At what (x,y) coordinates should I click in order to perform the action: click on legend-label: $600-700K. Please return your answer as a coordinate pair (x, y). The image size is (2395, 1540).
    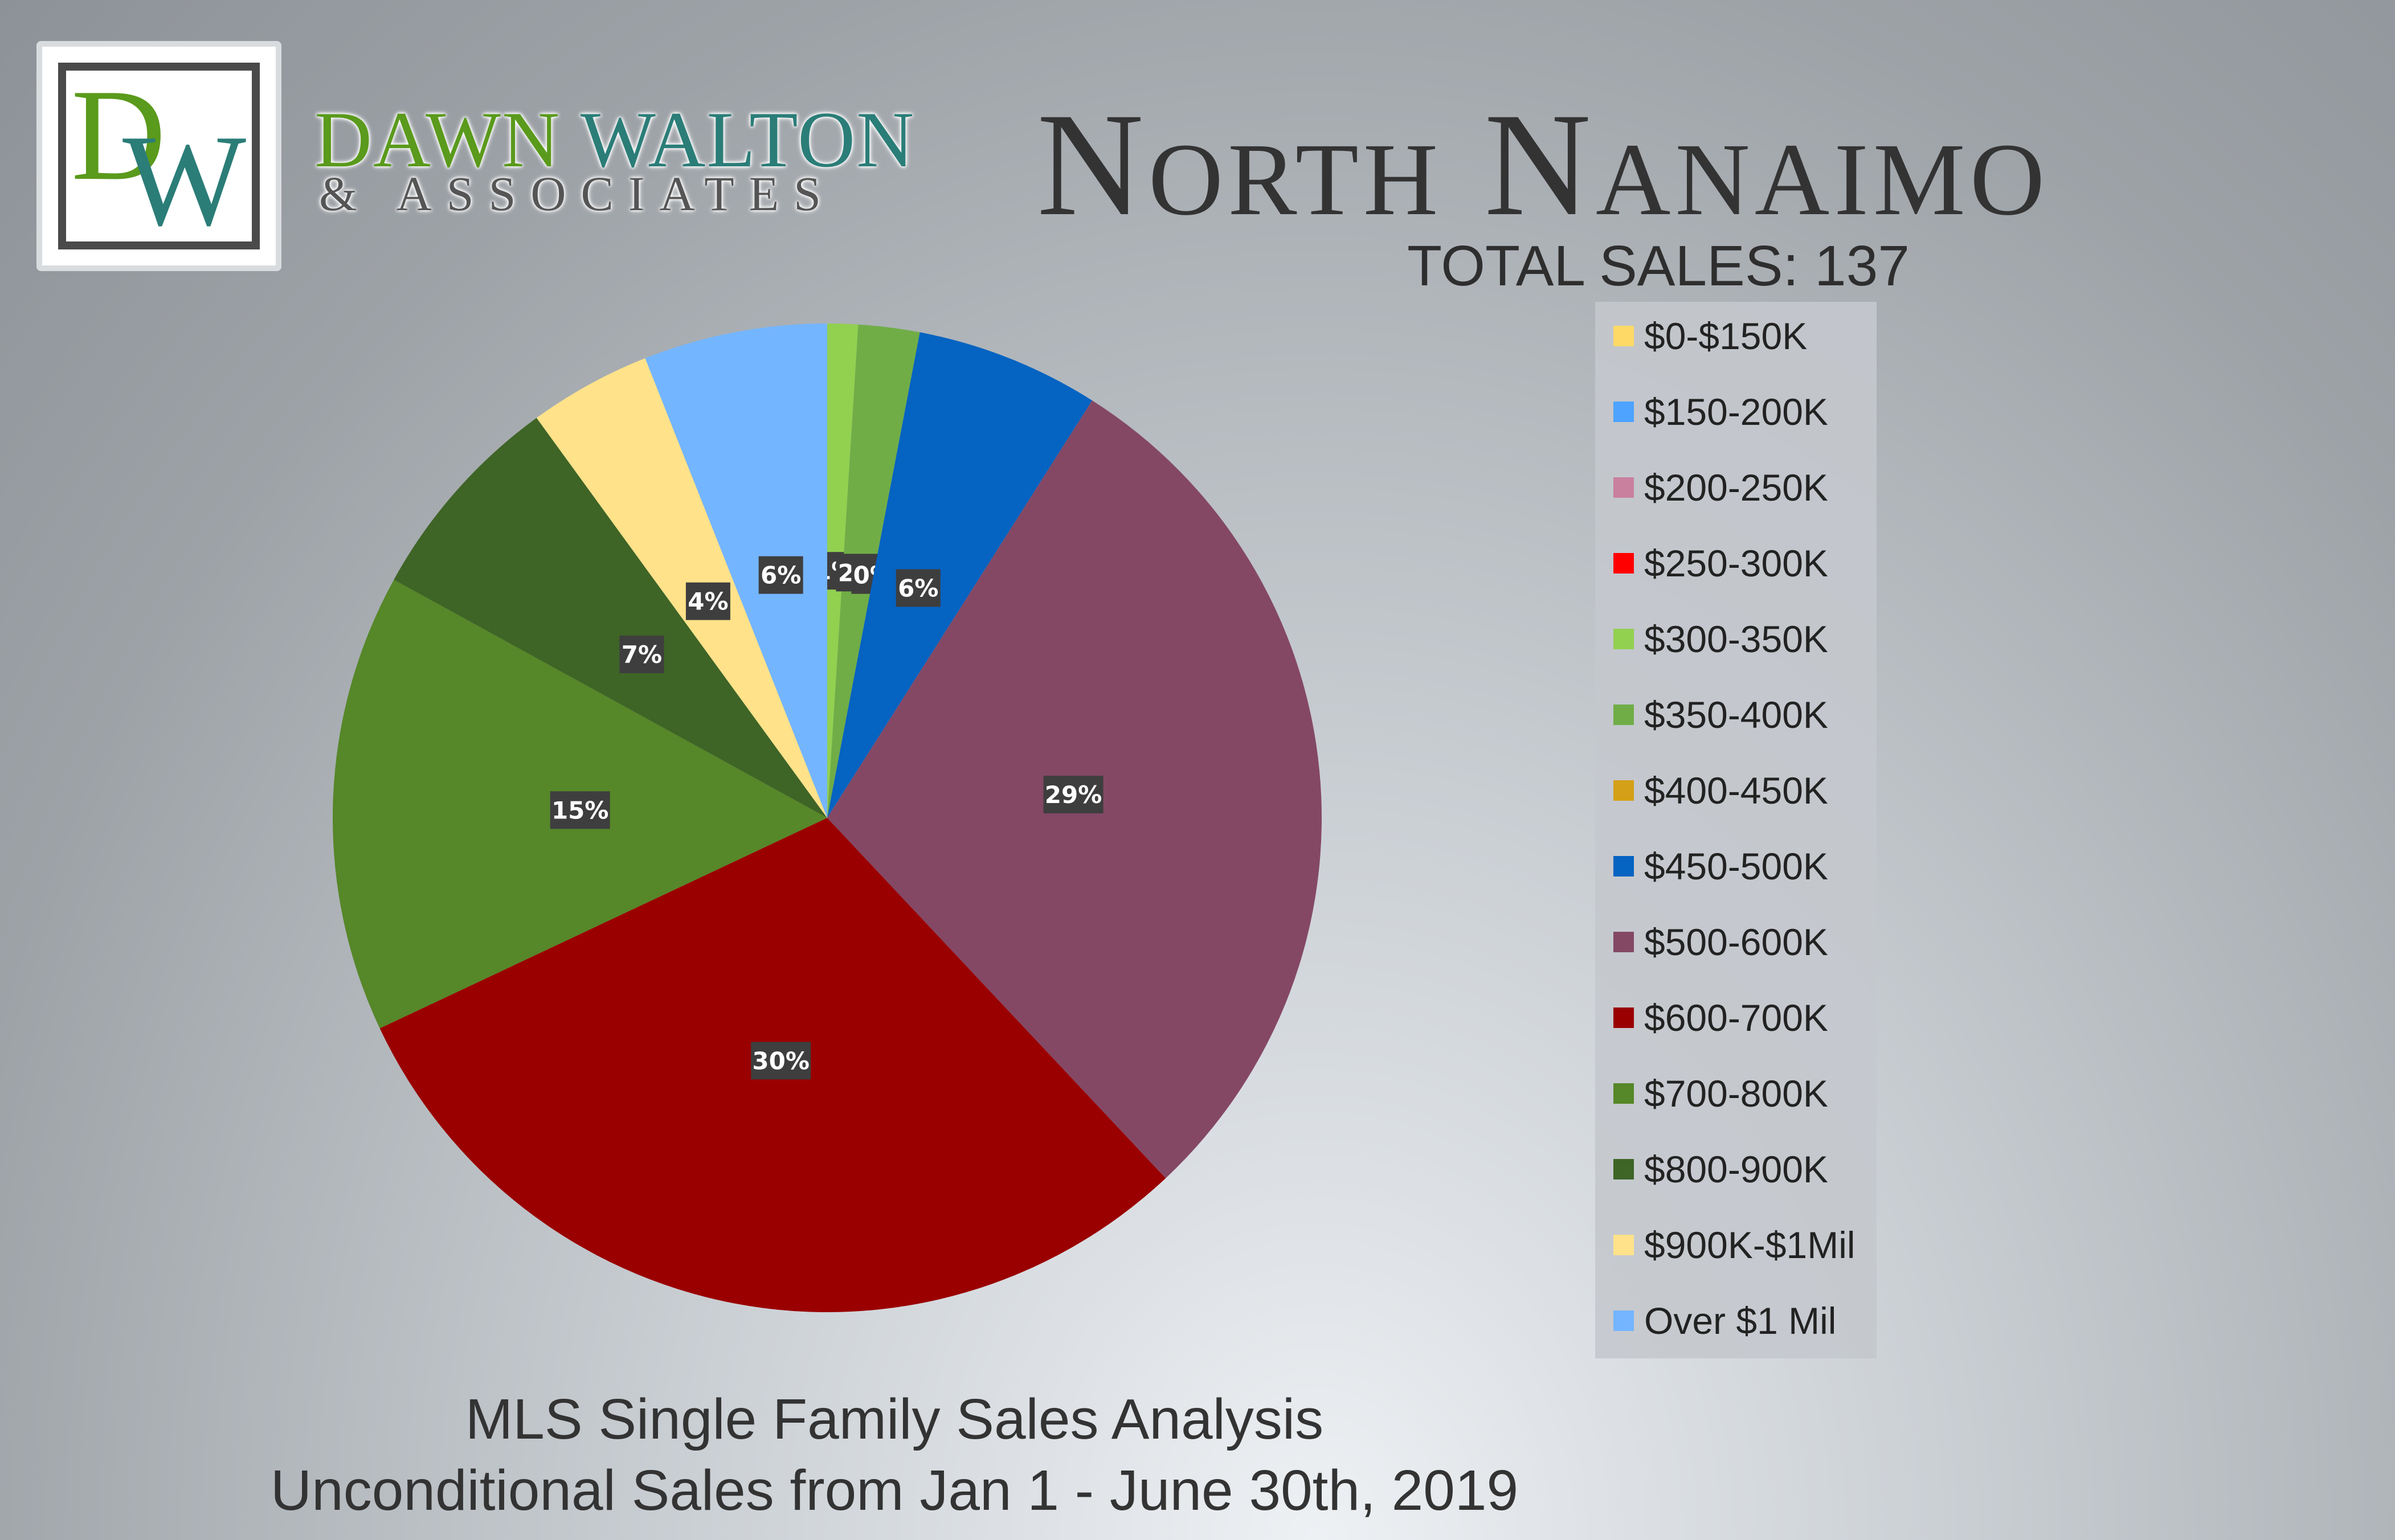
    Looking at the image, I should click on (1736, 1018).